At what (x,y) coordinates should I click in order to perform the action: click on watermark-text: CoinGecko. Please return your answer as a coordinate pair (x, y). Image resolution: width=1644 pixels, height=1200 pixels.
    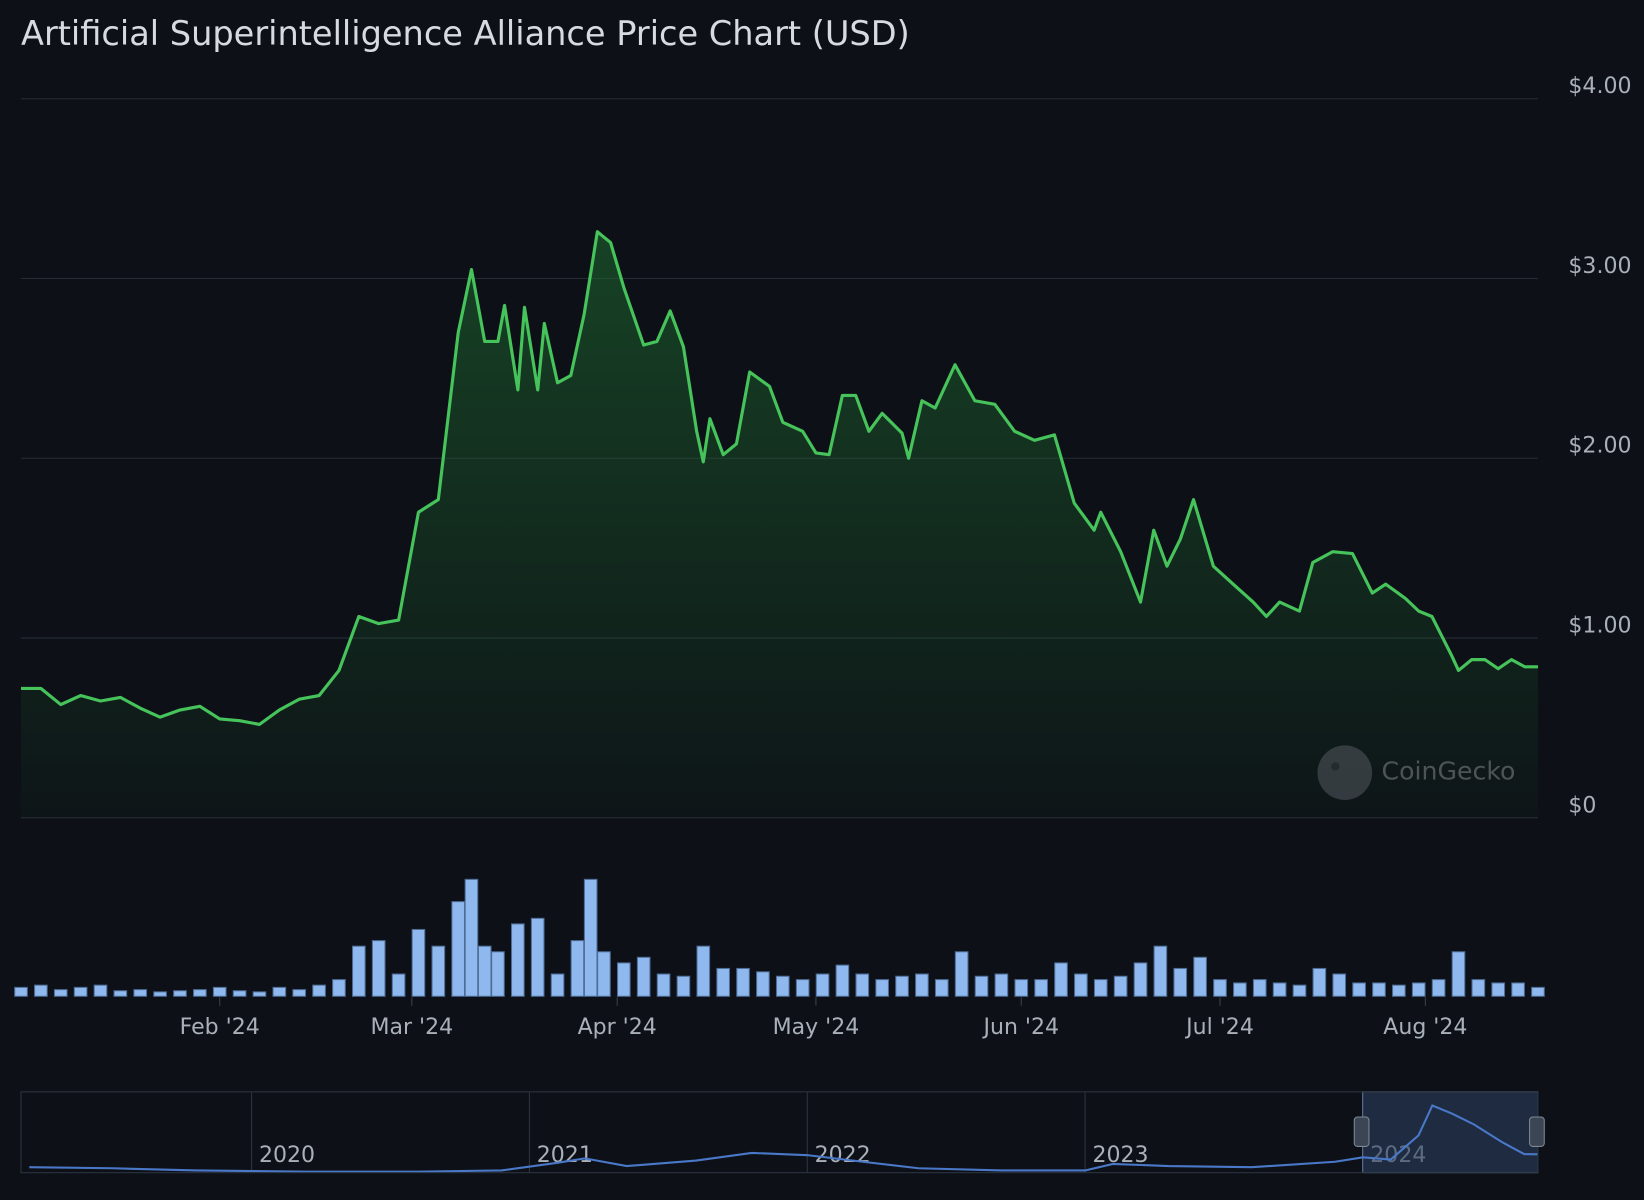
    Looking at the image, I should click on (1449, 771).